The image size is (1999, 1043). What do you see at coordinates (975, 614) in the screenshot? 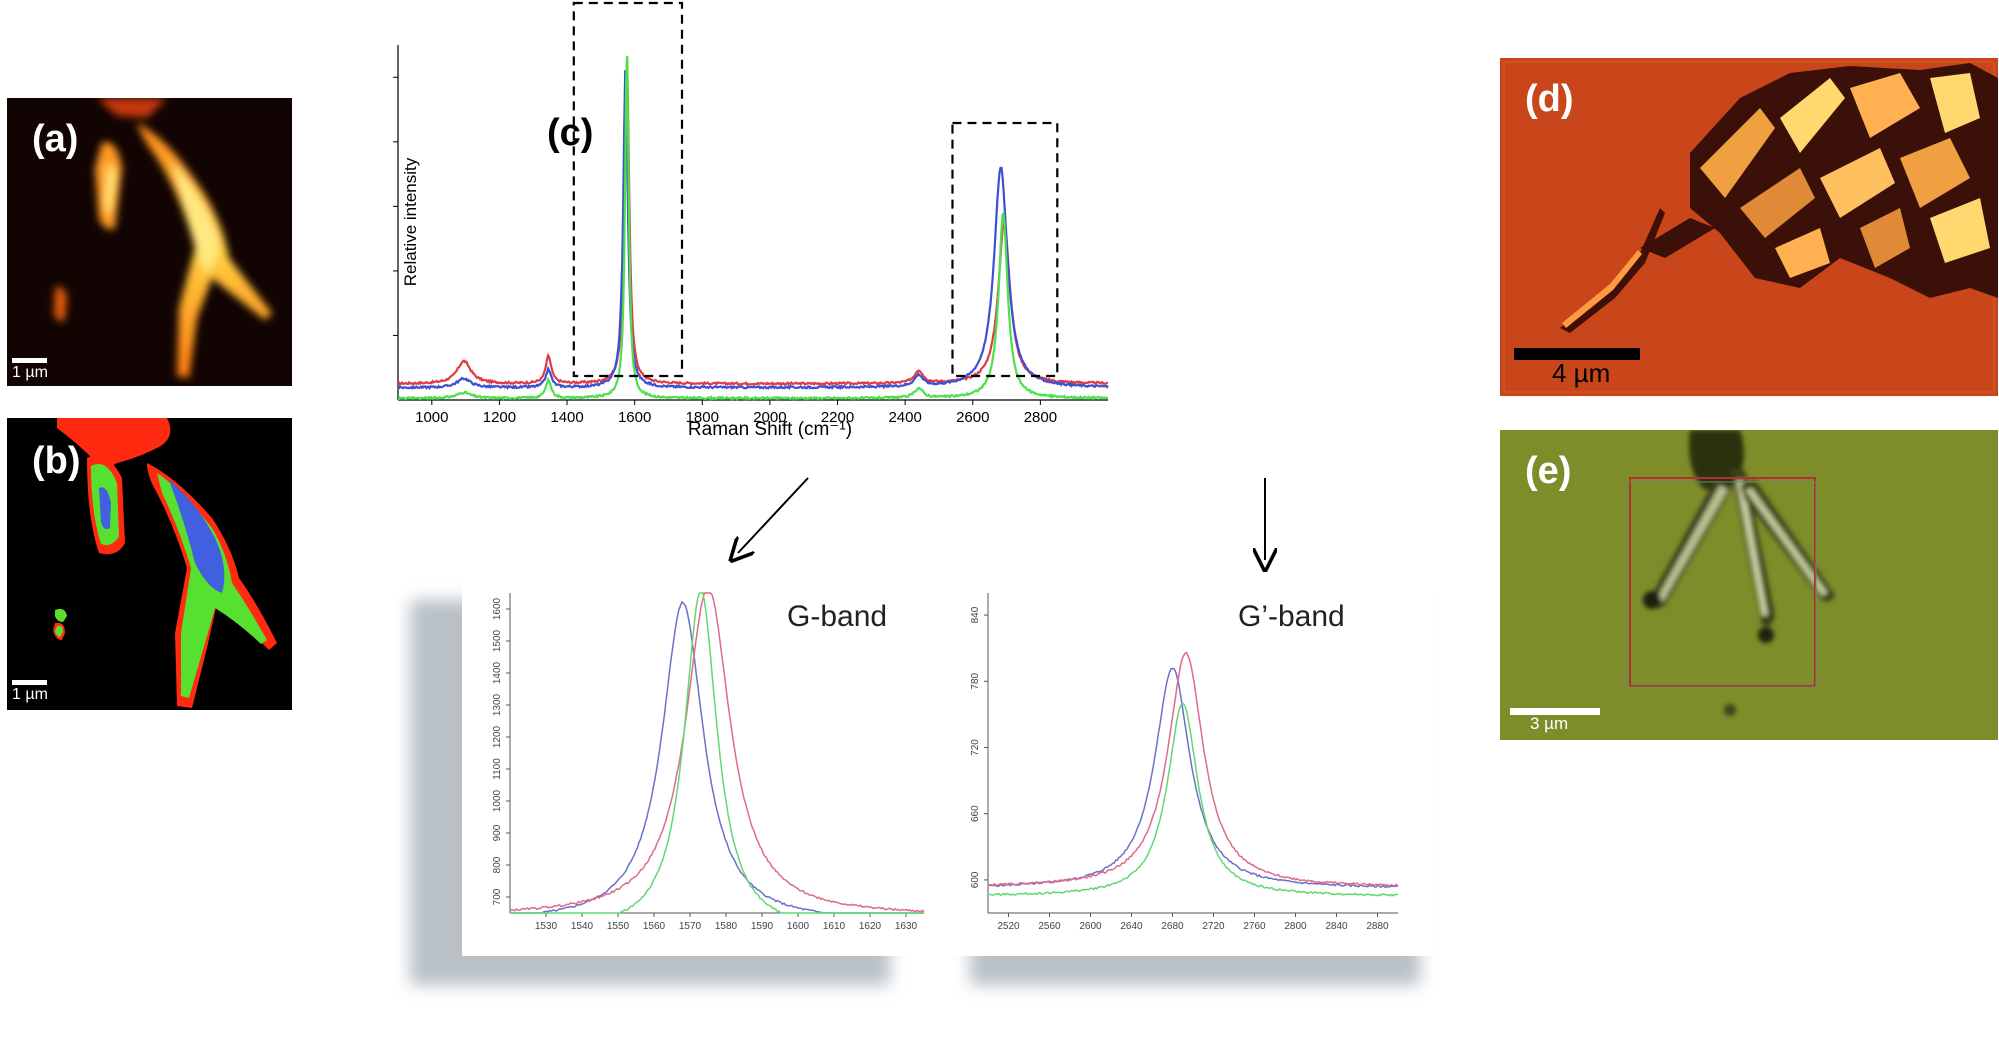
I see `y-tick-label: 840` at bounding box center [975, 614].